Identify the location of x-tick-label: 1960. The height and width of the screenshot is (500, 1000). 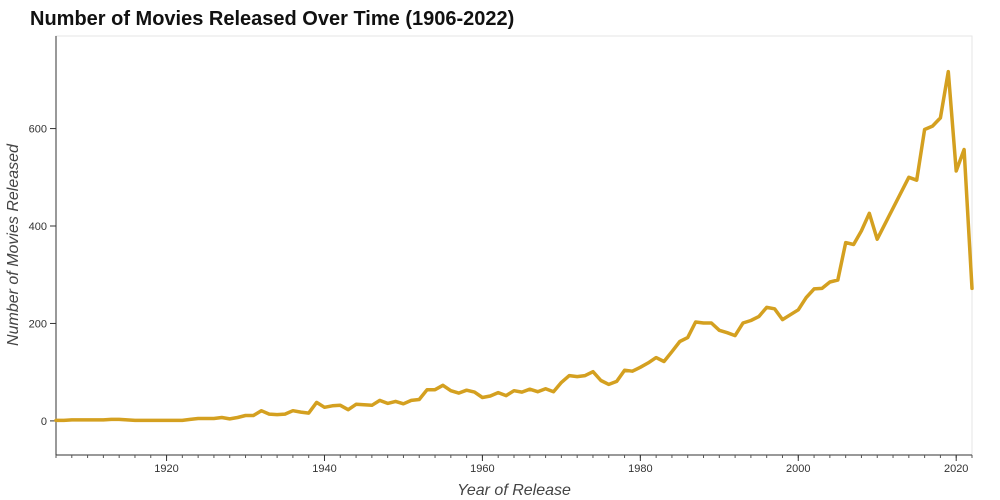
(482, 469).